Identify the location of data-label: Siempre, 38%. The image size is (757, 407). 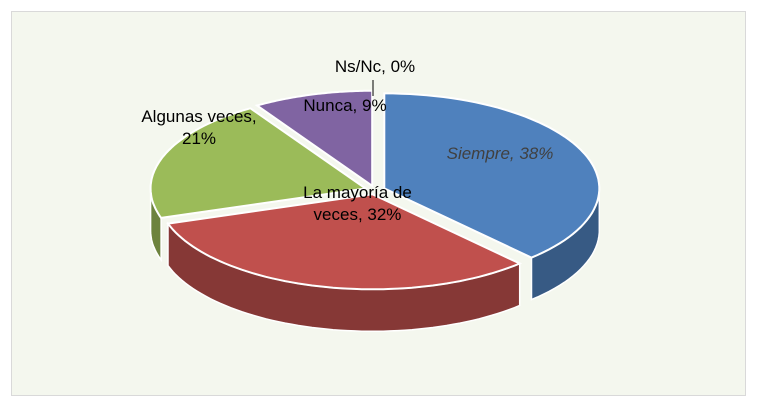
(500, 153).